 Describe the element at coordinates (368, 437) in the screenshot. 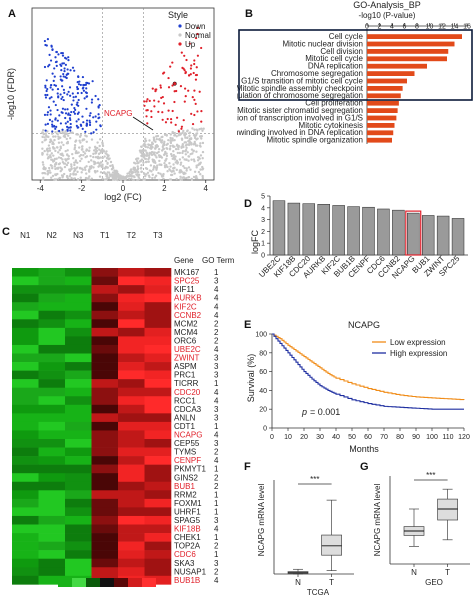

I see `survival-x-tick-label: 60` at that location.